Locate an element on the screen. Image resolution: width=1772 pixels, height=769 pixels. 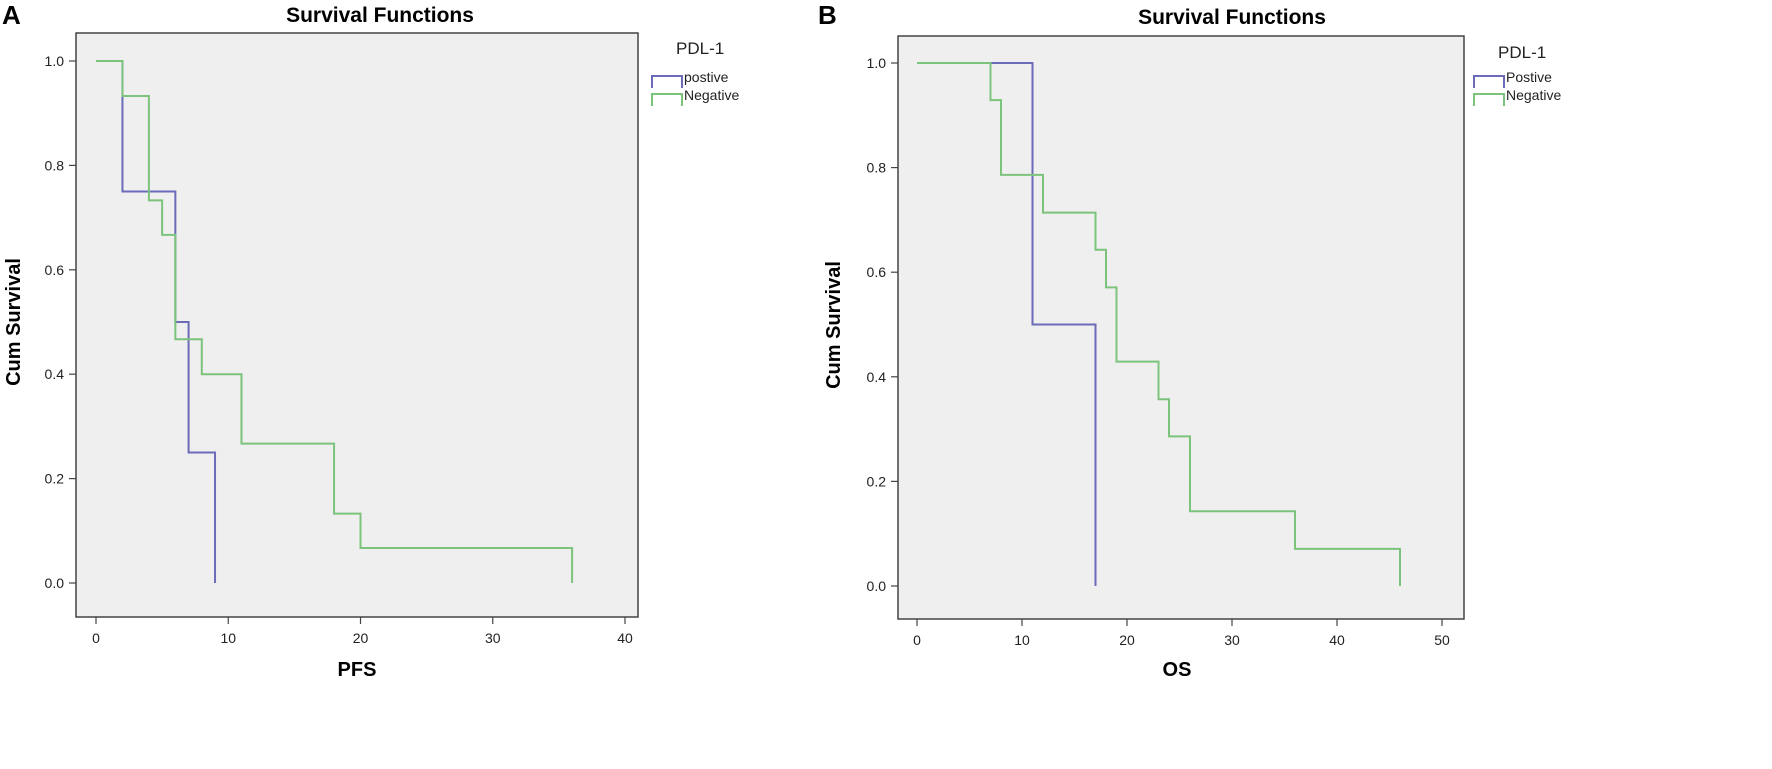
panel-b-y-tick-label: 0.0 is located at coordinates (877, 586).